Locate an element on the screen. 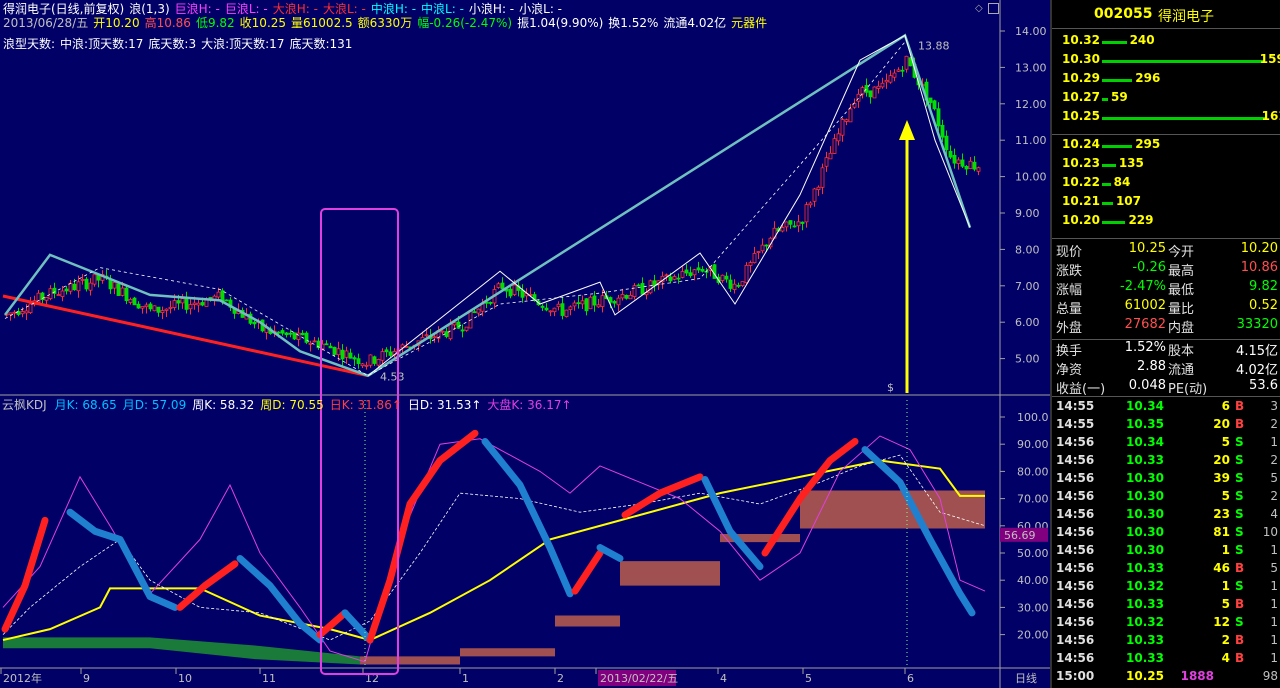  quote2-label: 净资 is located at coordinates (1069, 370).